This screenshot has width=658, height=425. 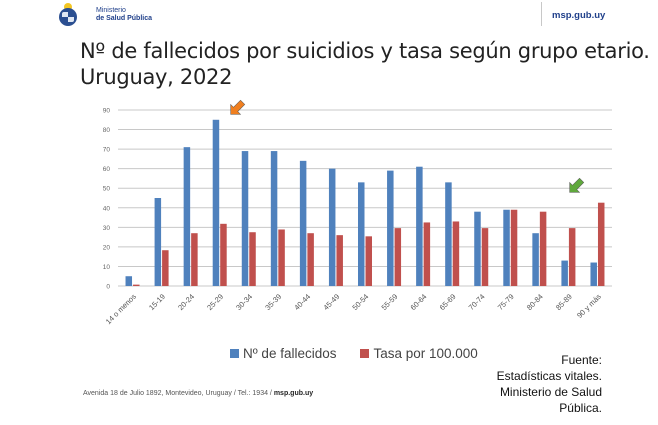 I want to click on x-tick-label: 35-39, so click(x=273, y=302).